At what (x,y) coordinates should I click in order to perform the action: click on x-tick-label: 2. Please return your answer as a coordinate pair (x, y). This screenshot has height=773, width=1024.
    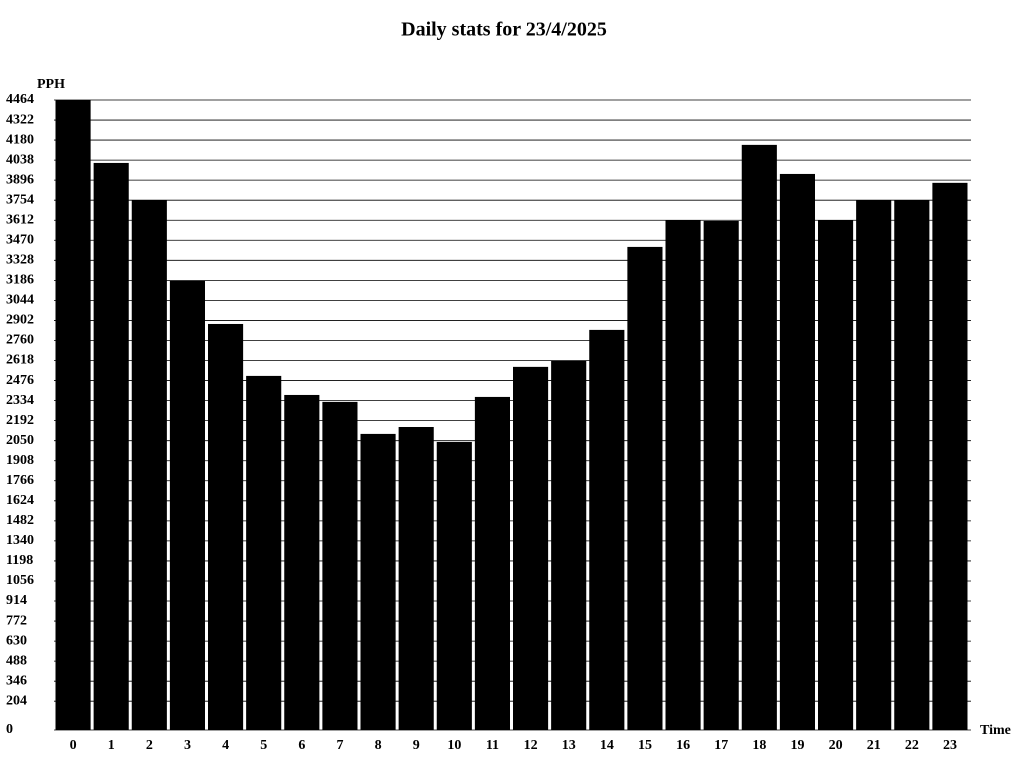
    Looking at the image, I should click on (149, 745).